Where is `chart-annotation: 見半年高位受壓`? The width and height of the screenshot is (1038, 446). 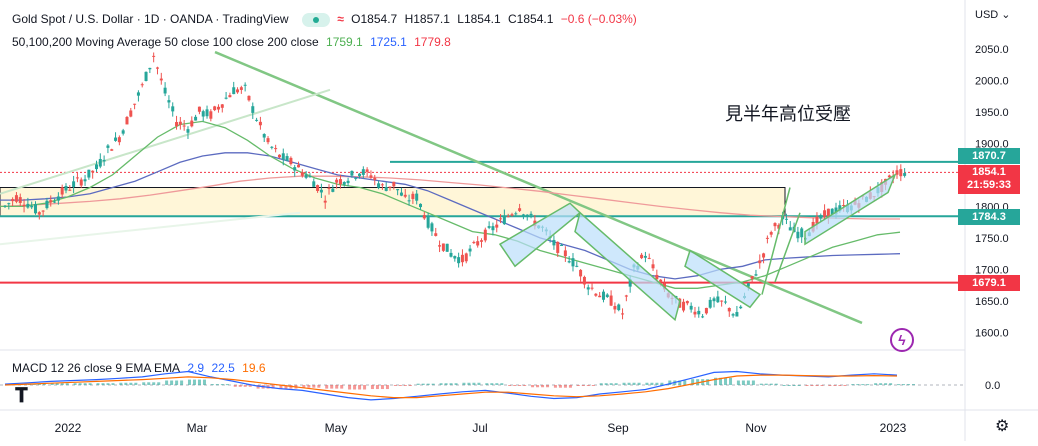
chart-annotation: 見半年高位受壓 is located at coordinates (788, 114).